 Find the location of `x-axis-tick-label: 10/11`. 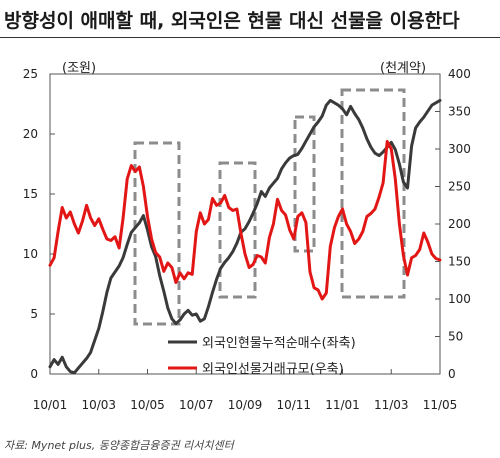

x-axis-tick-label: 10/11 is located at coordinates (293, 405).